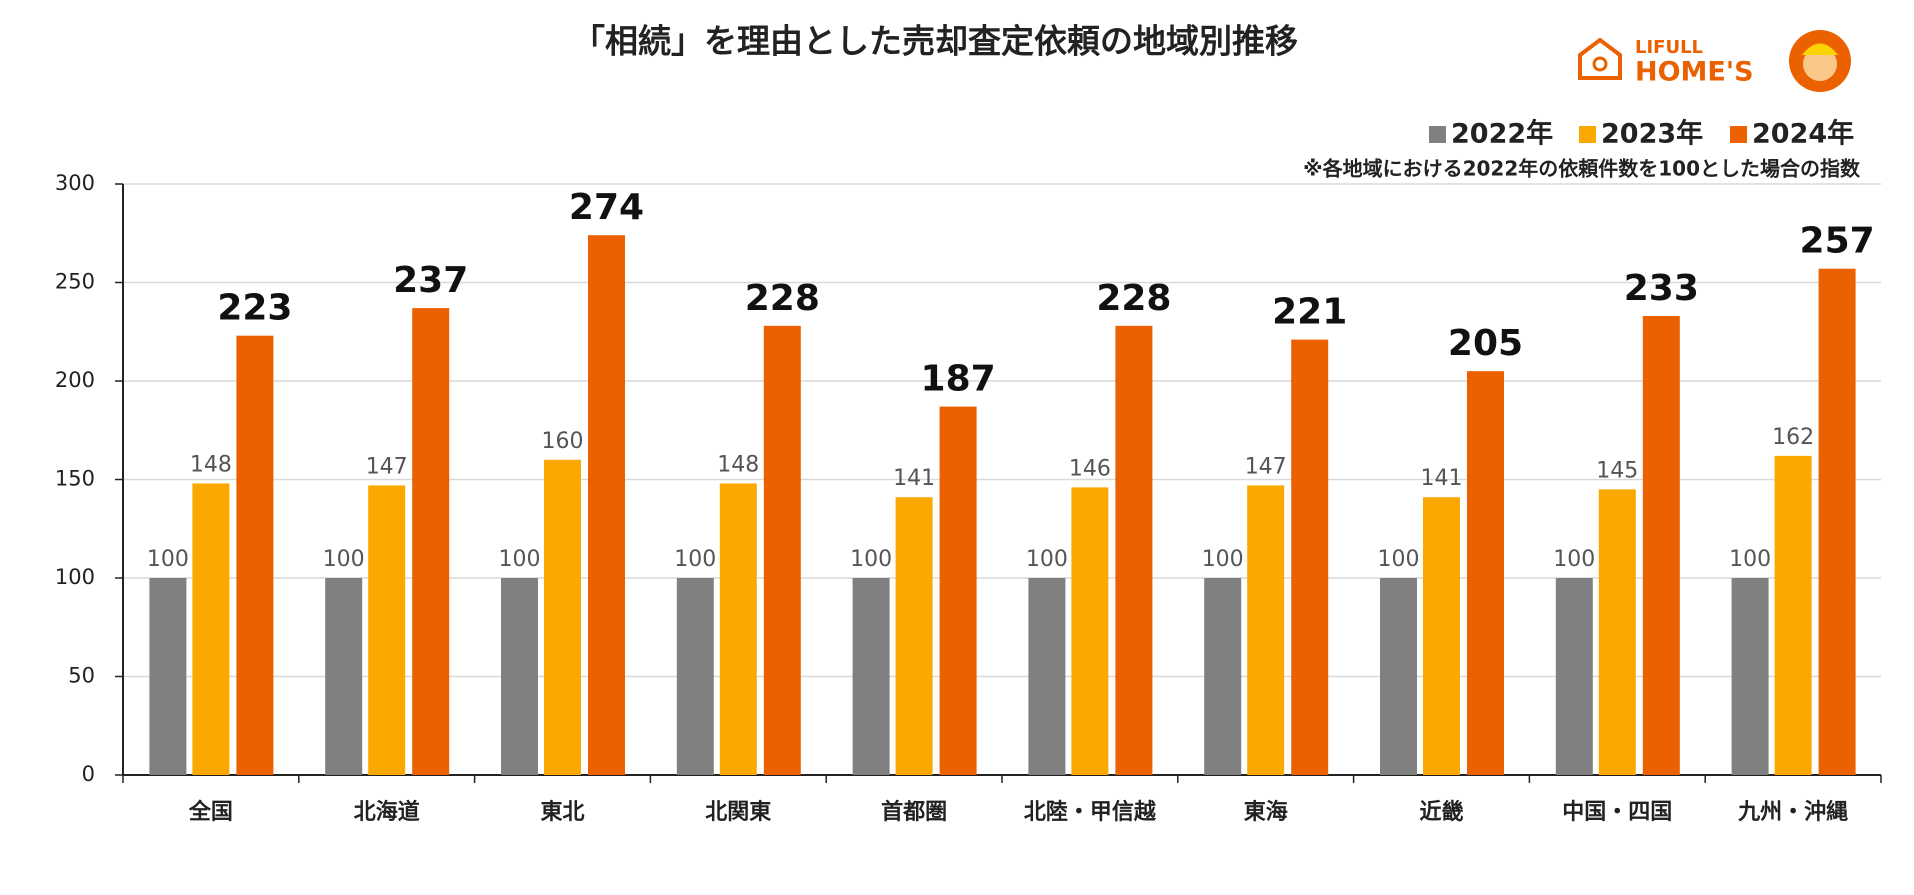 Image resolution: width=1914 pixels, height=895 pixels. What do you see at coordinates (1669, 47) in the screenshot?
I see `logo-text: LIFULL` at bounding box center [1669, 47].